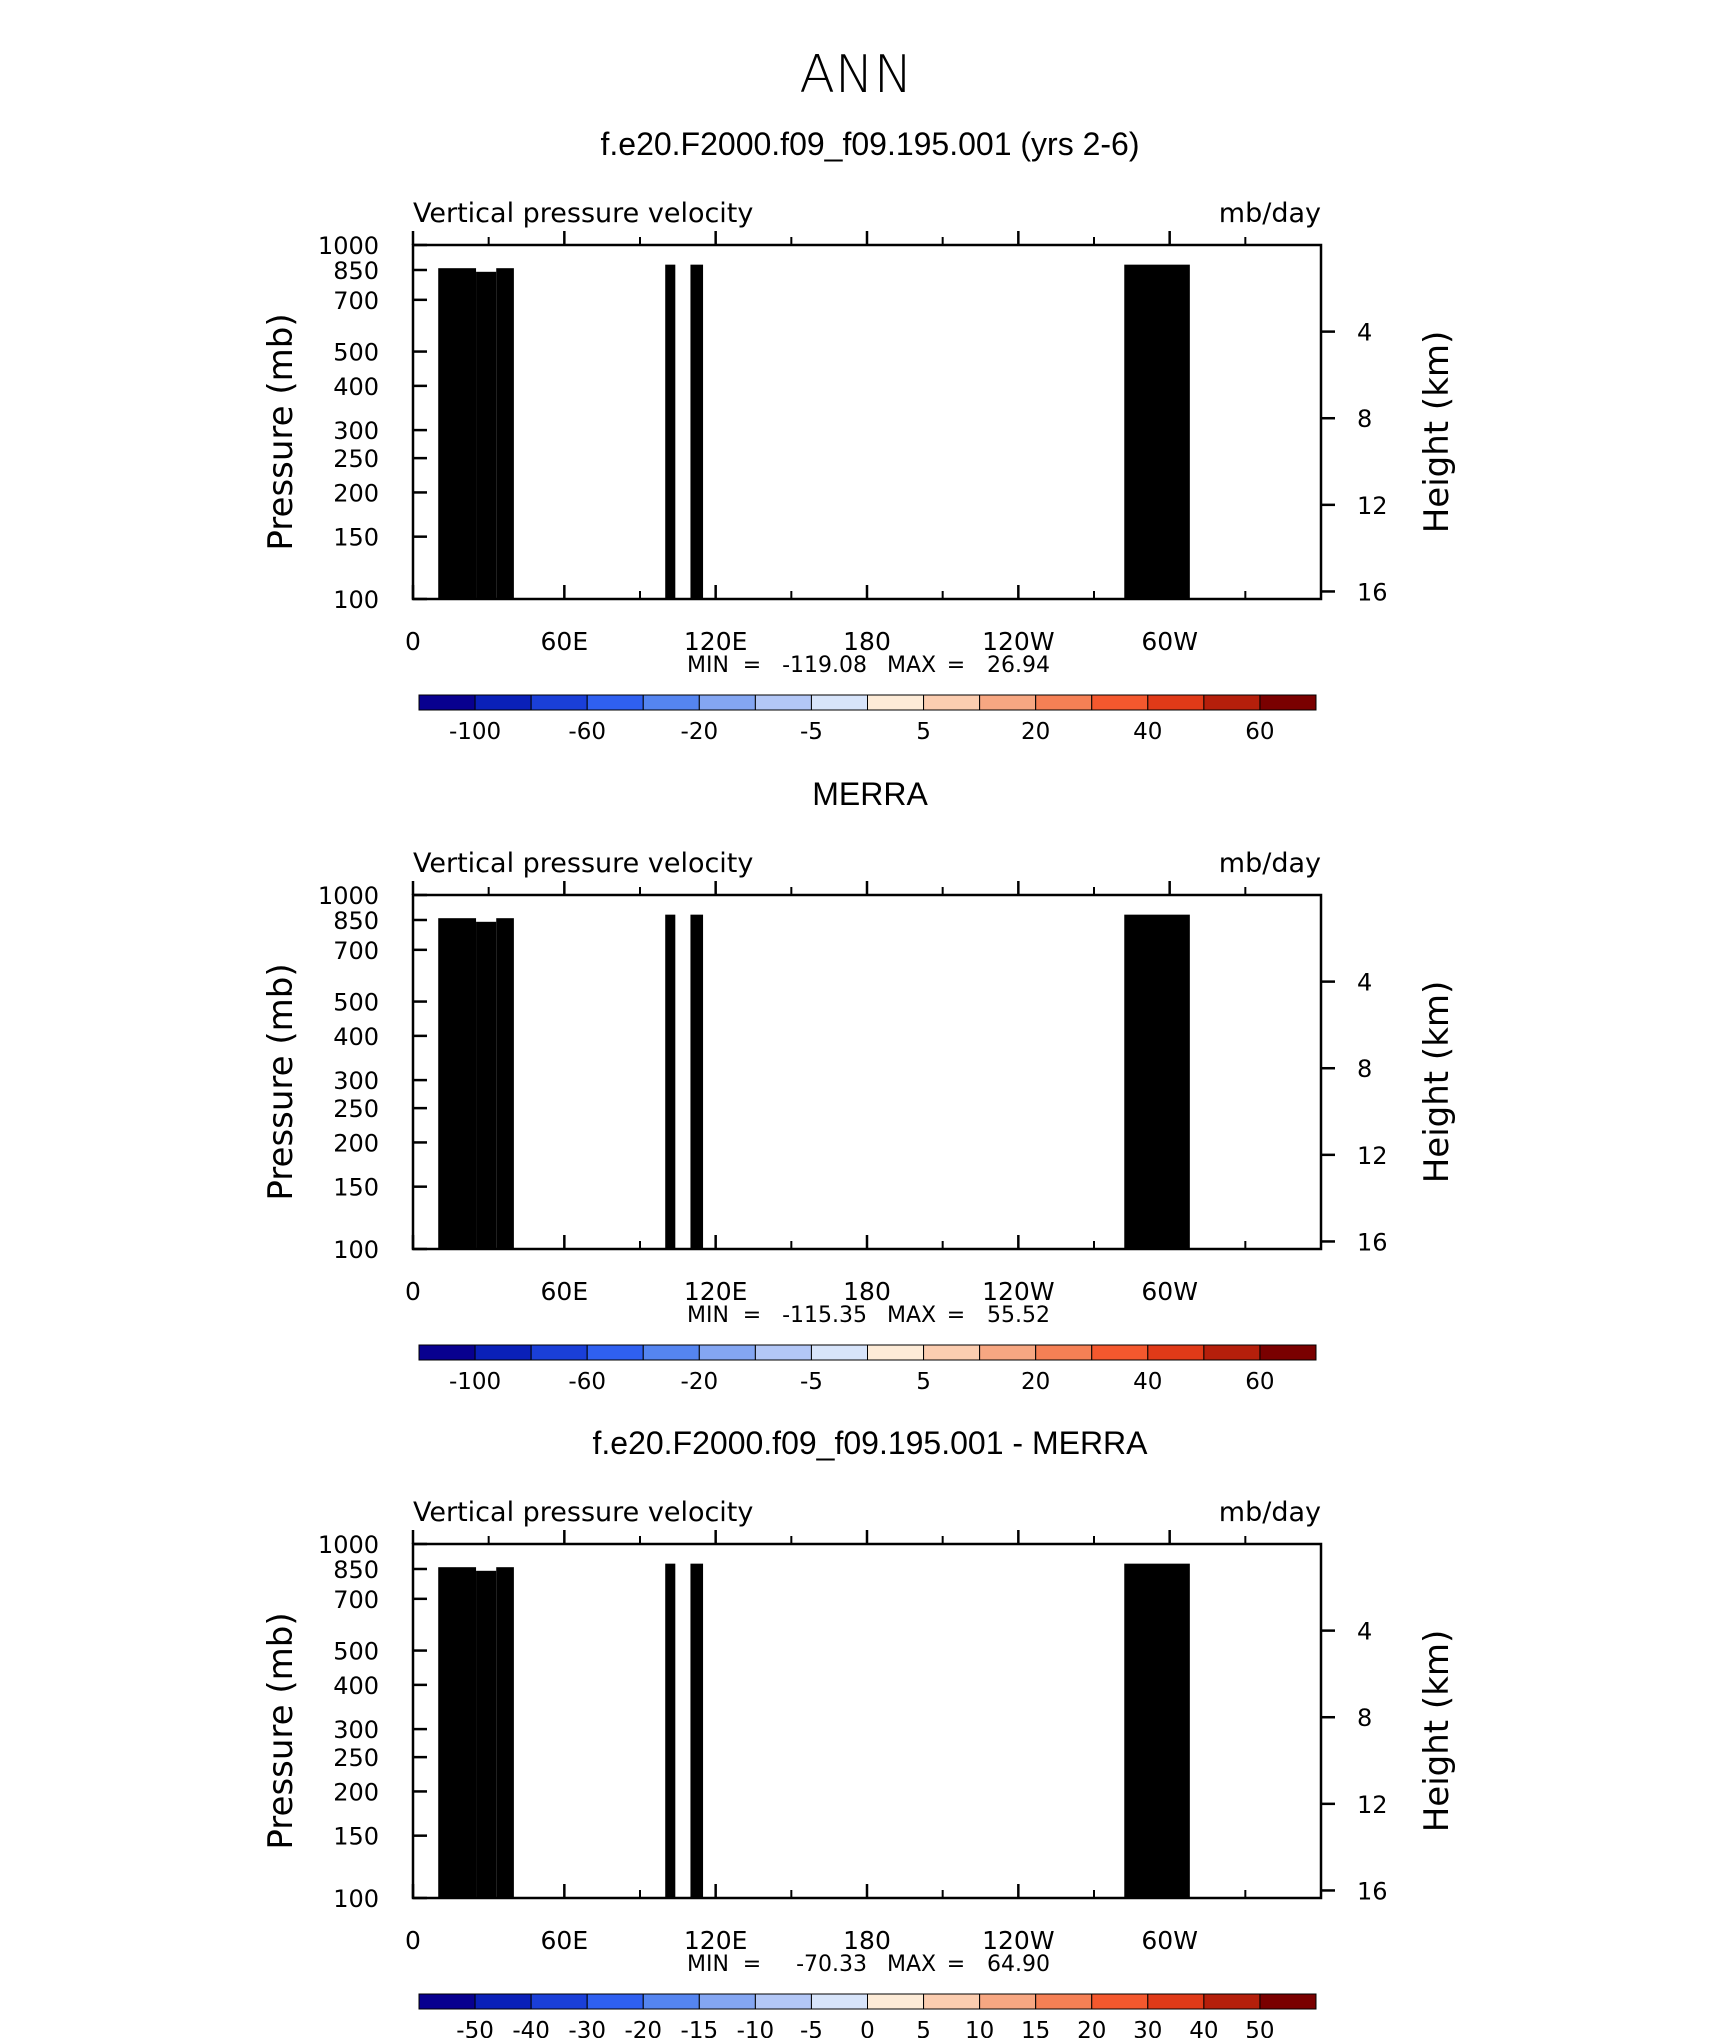 Image resolution: width=1710 pixels, height=2038 pixels. Describe the element at coordinates (869, 144) in the screenshot. I see `panel-title: f.e20.F2000.f09_f09.195.001 (yrs 2-6)` at that location.